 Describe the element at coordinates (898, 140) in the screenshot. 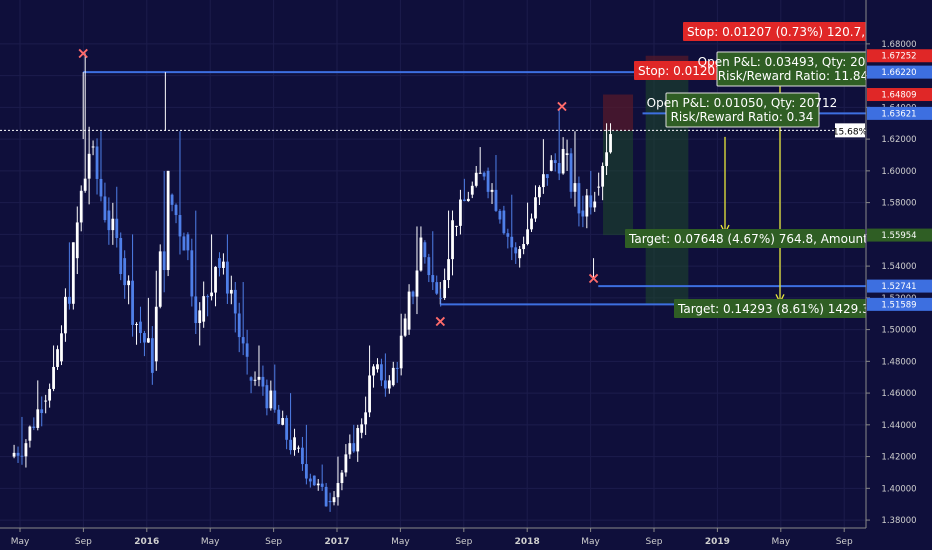

I see `y-tick-label: 1.62000` at that location.